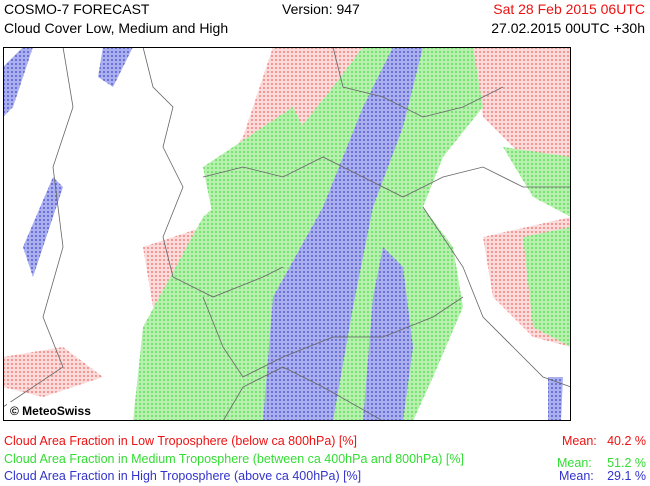 The width and height of the screenshot is (650, 486). What do you see at coordinates (626, 476) in the screenshot?
I see `mean-value: 29.1 %` at bounding box center [626, 476].